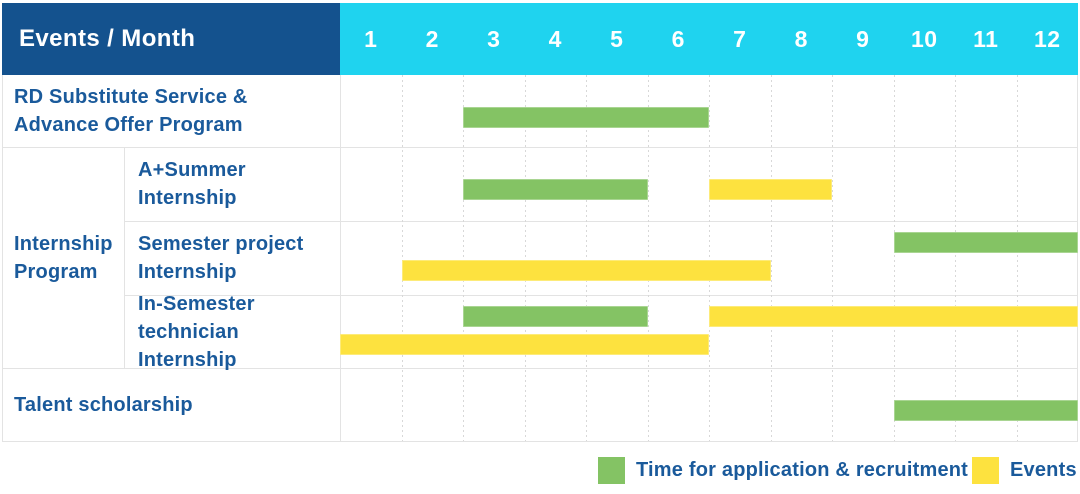 Image resolution: width=1080 pixels, height=494 pixels. What do you see at coordinates (611, 470) in the screenshot?
I see `legend-swatch-green` at bounding box center [611, 470].